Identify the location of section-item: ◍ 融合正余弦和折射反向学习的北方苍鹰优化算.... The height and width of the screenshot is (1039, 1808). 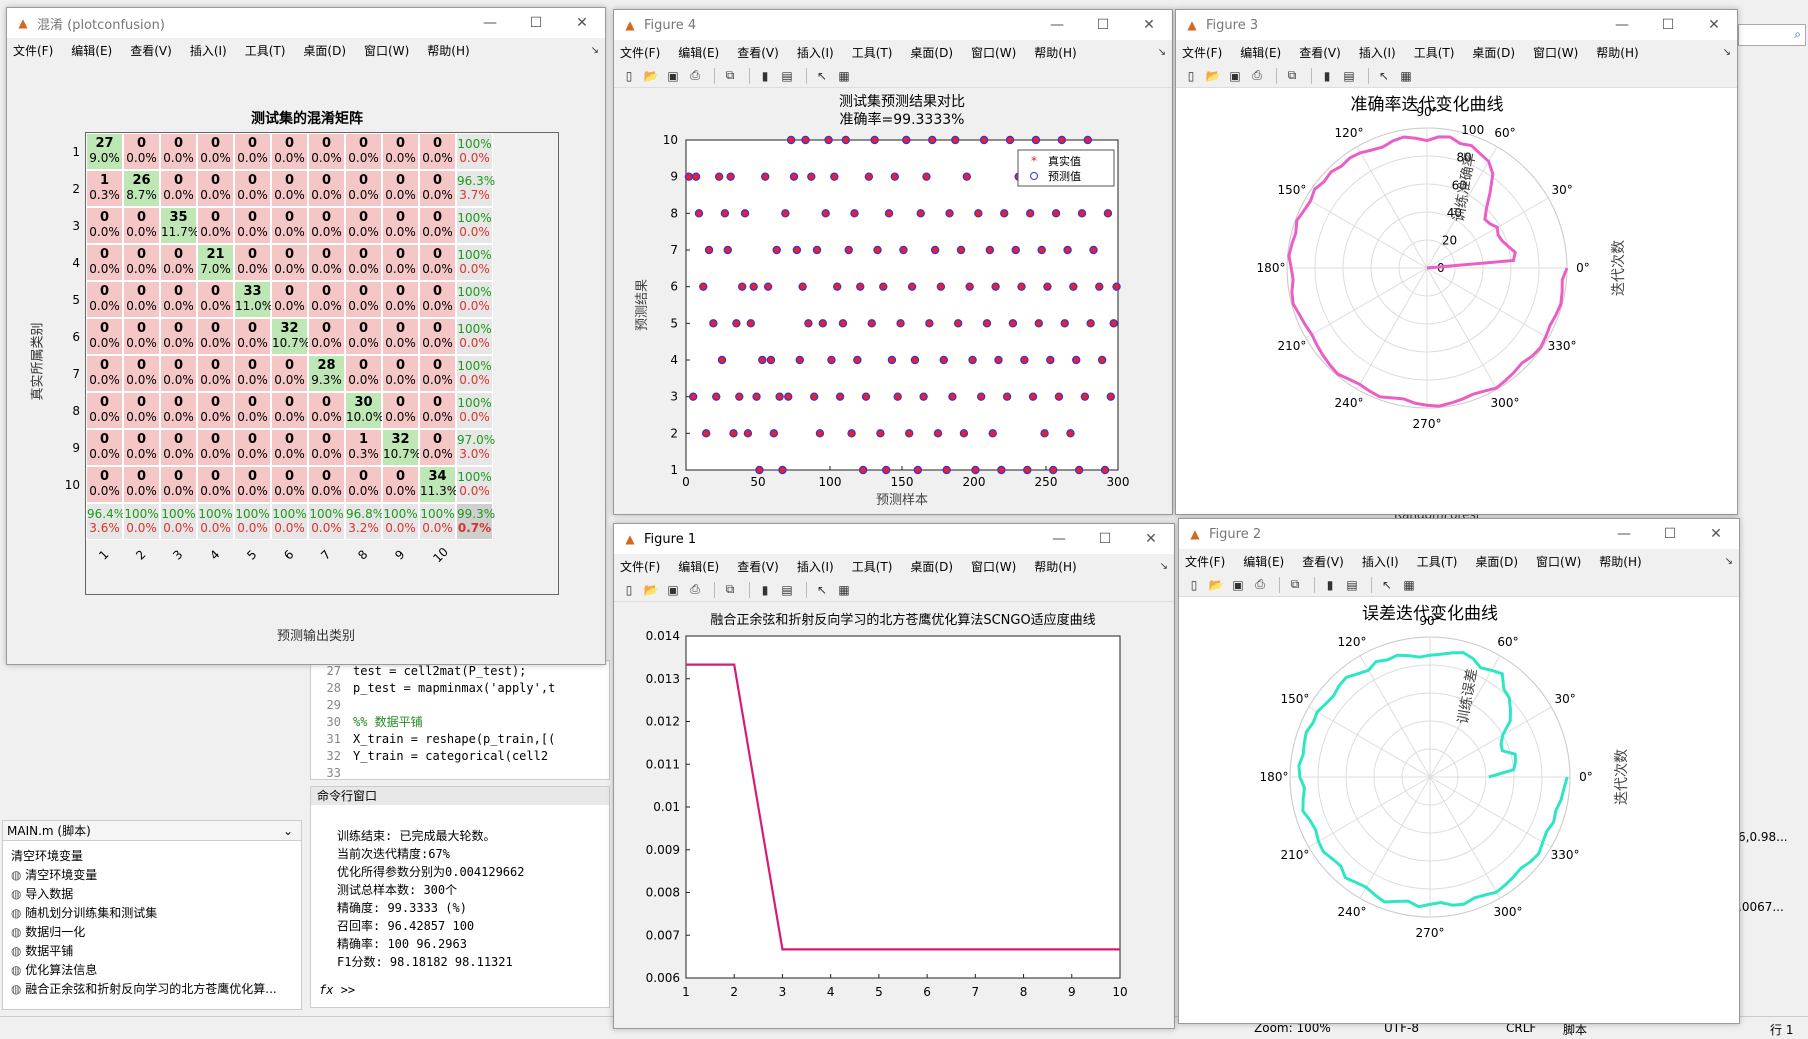
(144, 989).